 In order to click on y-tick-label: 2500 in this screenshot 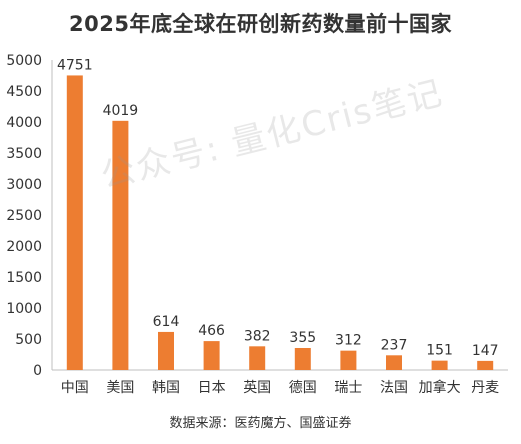, I will do `click(24, 216)`.